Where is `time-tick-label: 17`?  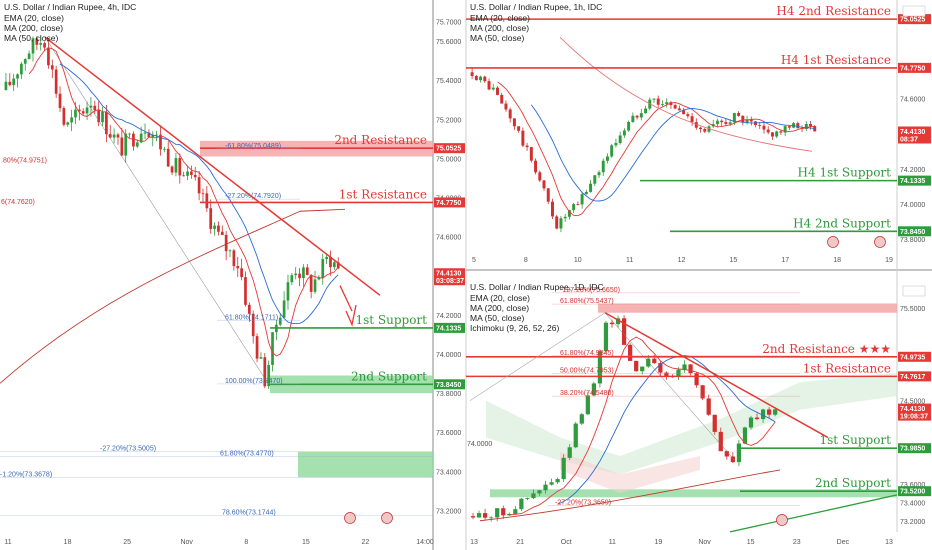
time-tick-label: 17 is located at coordinates (785, 260).